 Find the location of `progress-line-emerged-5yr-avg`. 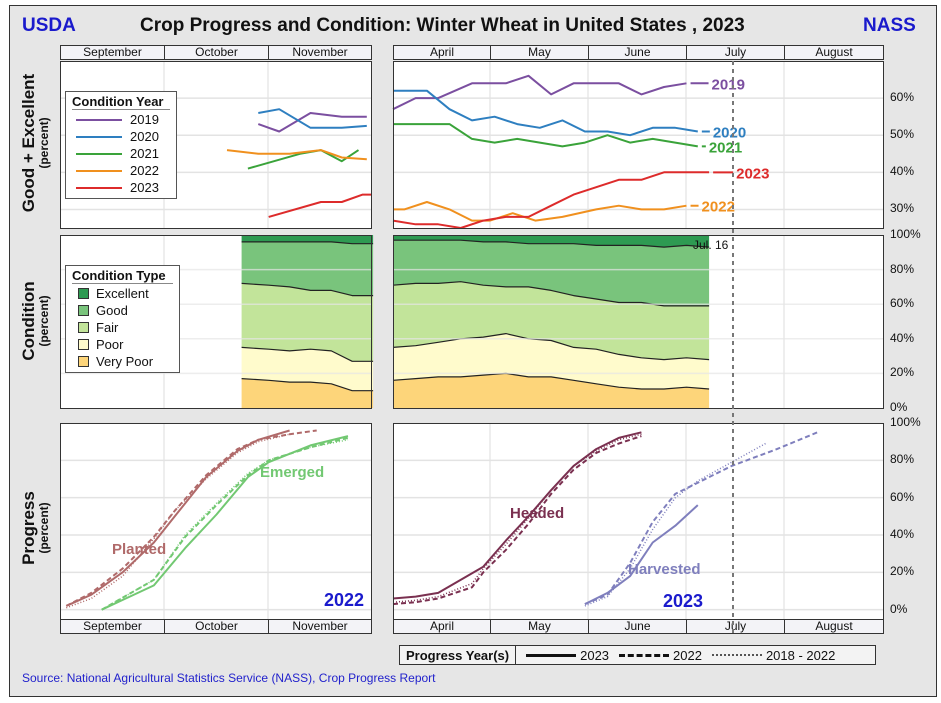

progress-line-emerged-5yr-avg is located at coordinates (225, 525).